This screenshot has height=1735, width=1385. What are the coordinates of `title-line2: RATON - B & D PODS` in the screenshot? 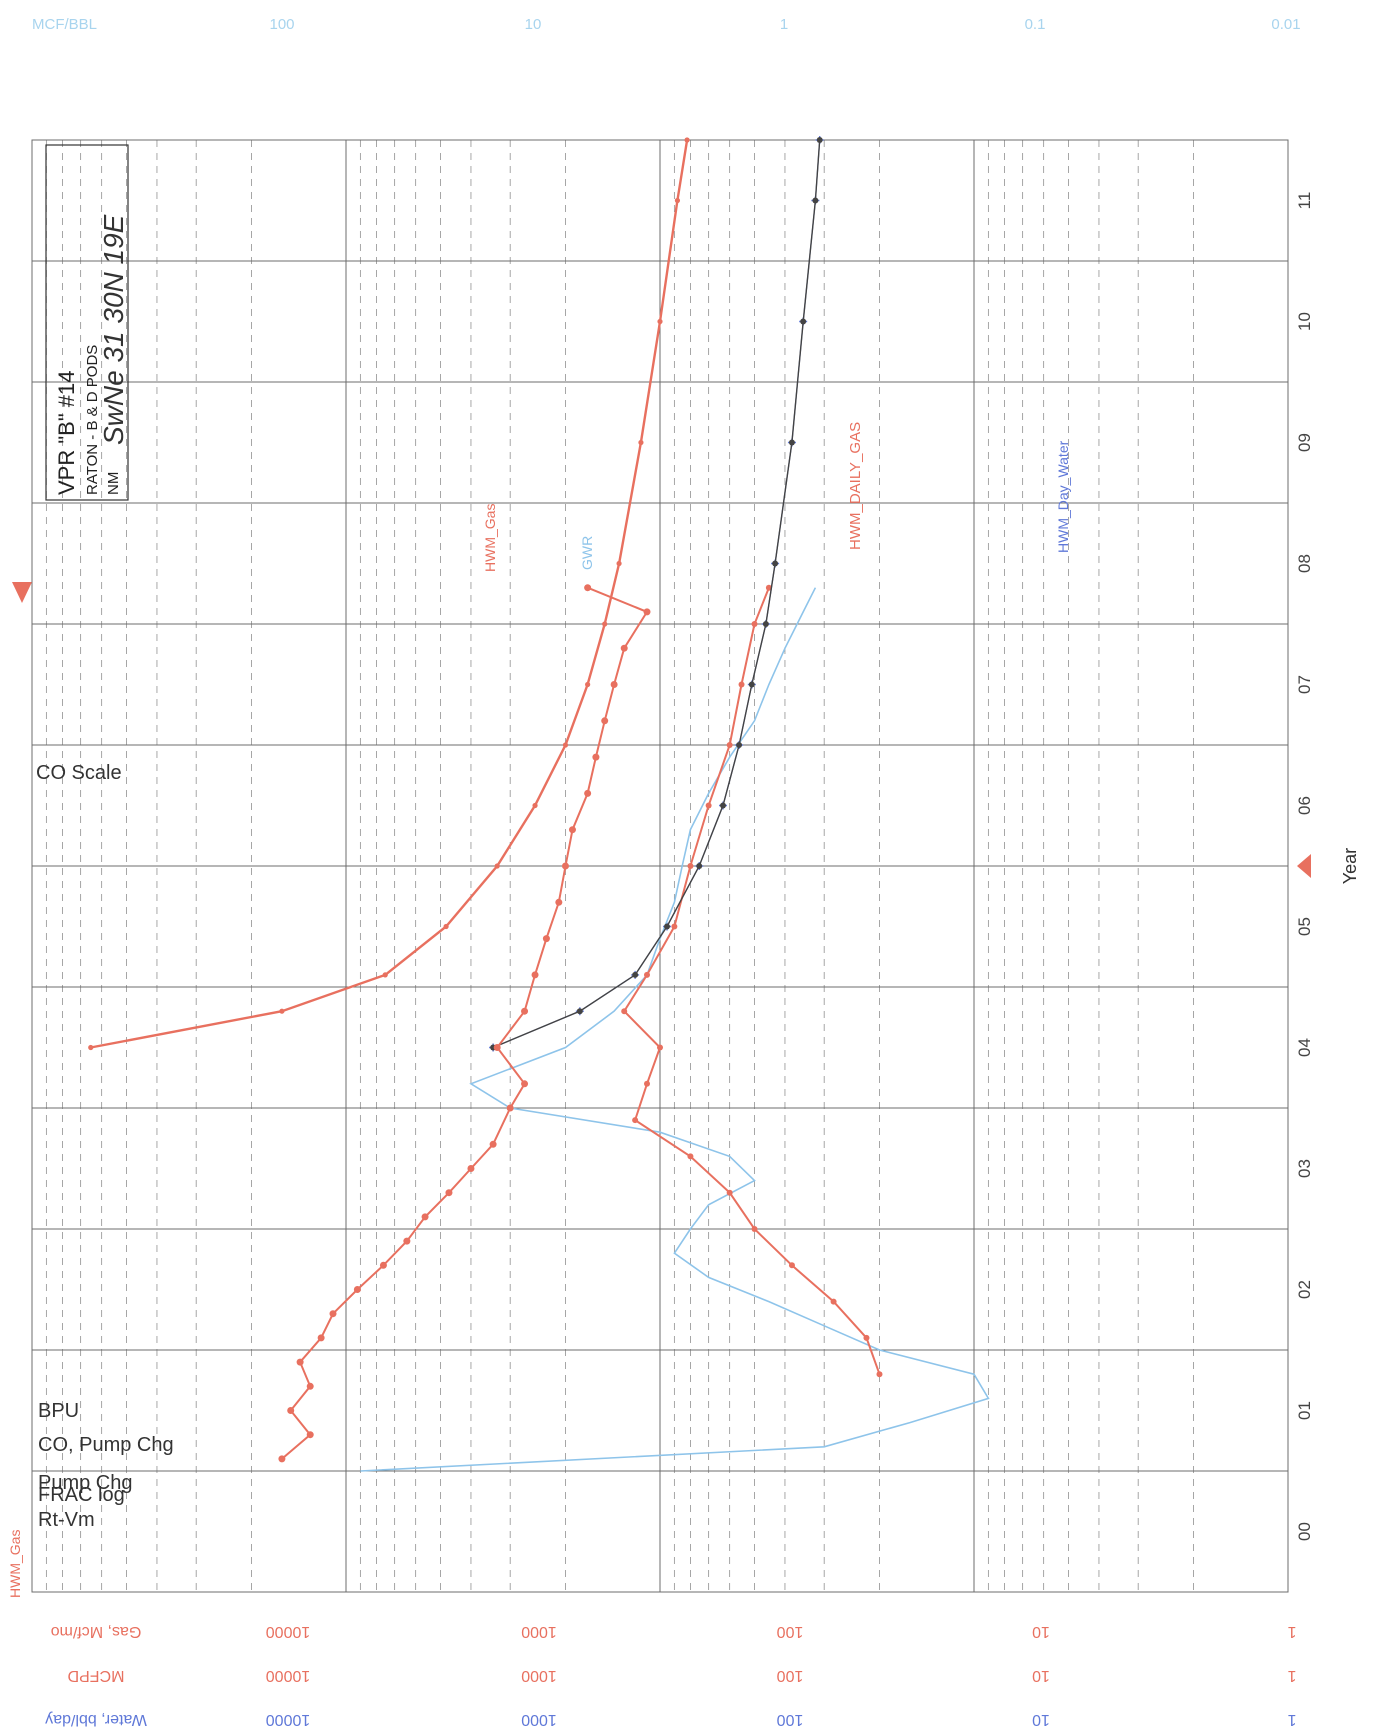 It's located at (92, 420).